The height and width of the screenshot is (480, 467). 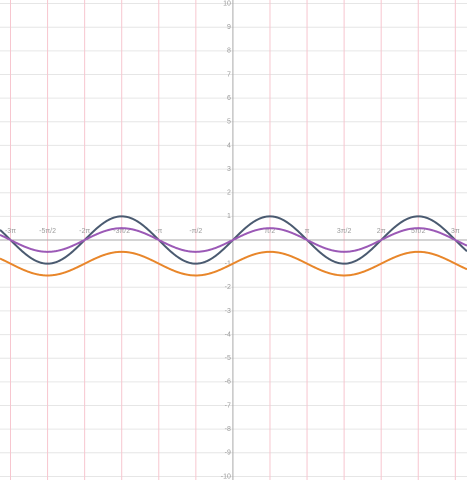 What do you see at coordinates (229, 193) in the screenshot?
I see `y-tick-label: 2` at bounding box center [229, 193].